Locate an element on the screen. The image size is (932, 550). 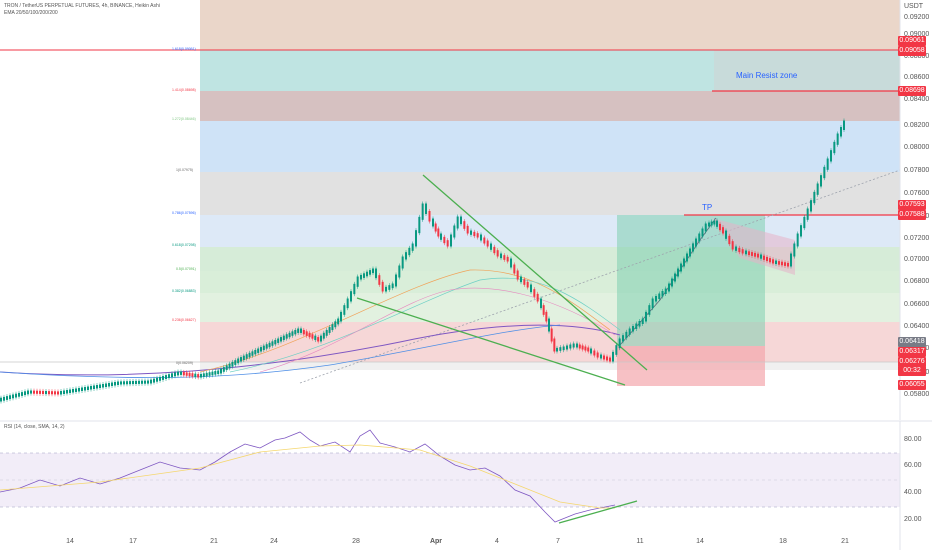
tp-label: TP is located at coordinates (707, 207).